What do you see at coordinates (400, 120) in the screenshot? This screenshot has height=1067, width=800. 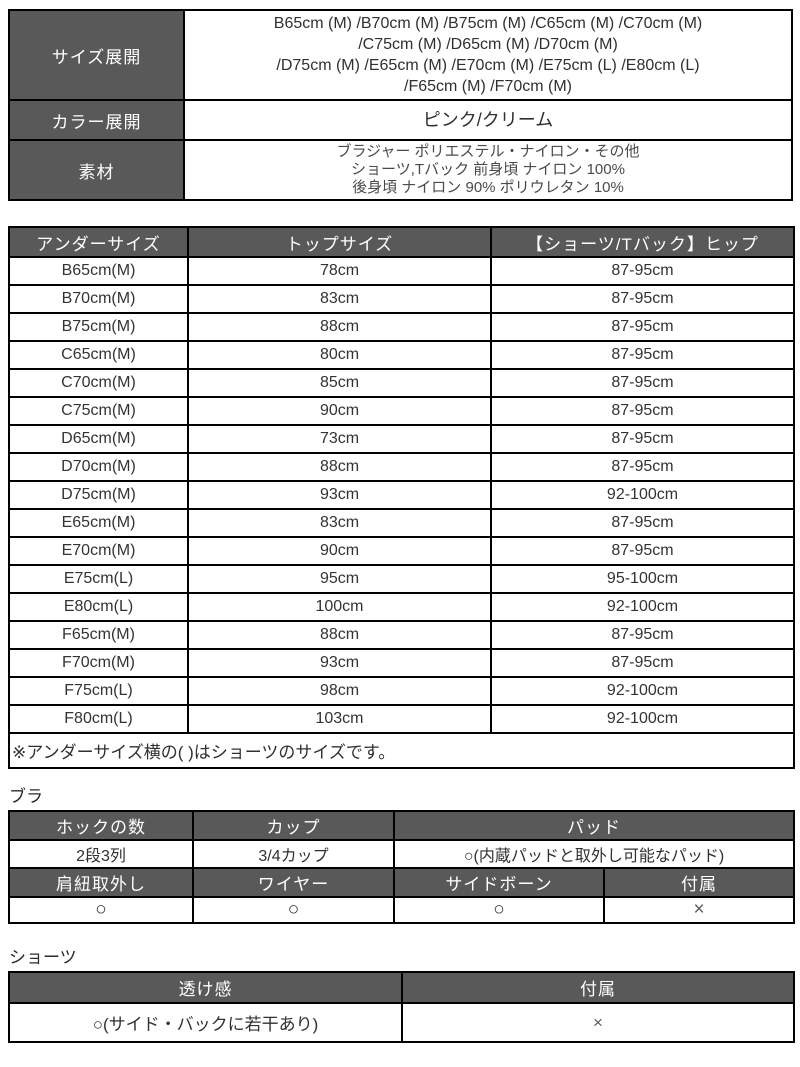 I see `info-row: カラー展開 ピンク/クリーム` at bounding box center [400, 120].